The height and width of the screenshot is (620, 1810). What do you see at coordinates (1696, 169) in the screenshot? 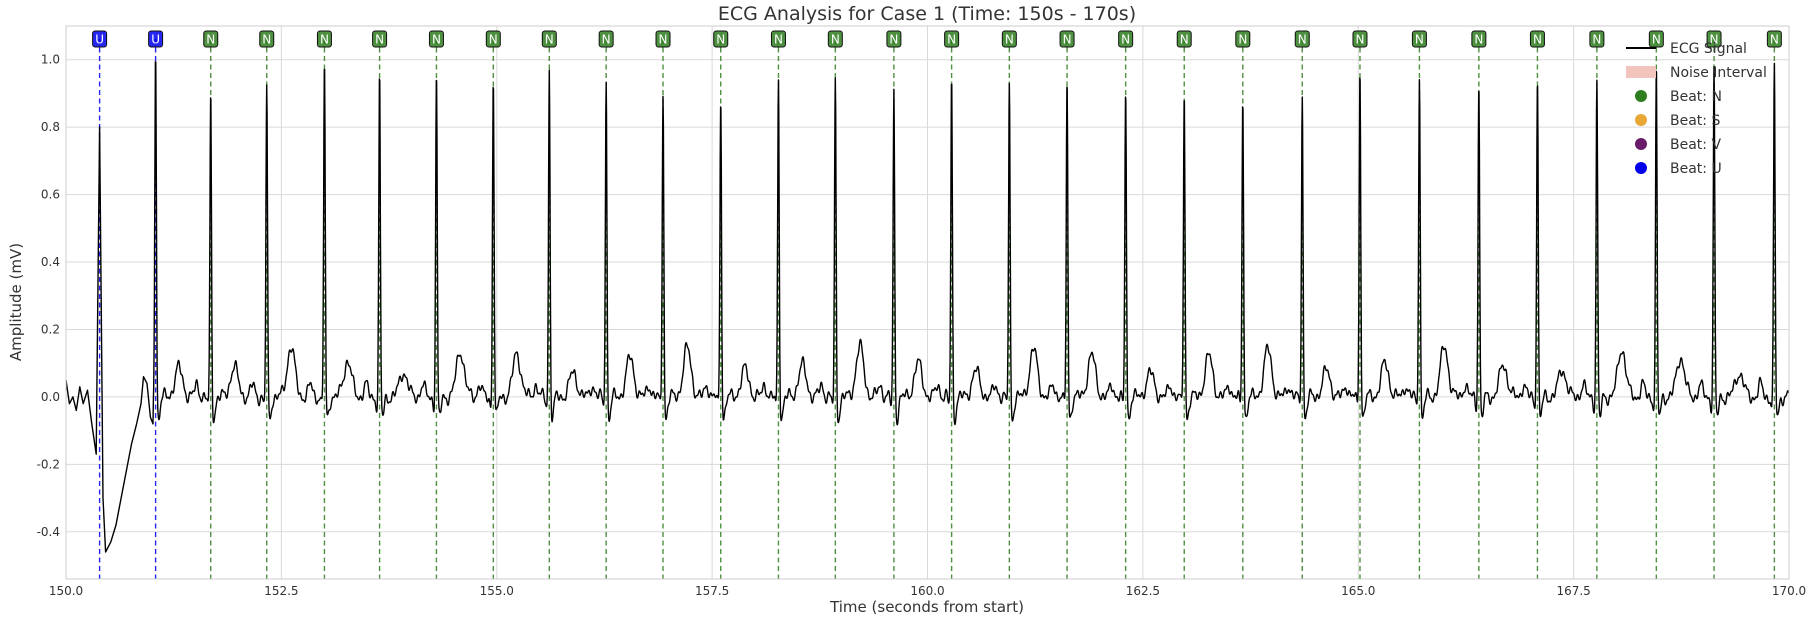
I see `legend-label: Beat: U` at bounding box center [1696, 169].